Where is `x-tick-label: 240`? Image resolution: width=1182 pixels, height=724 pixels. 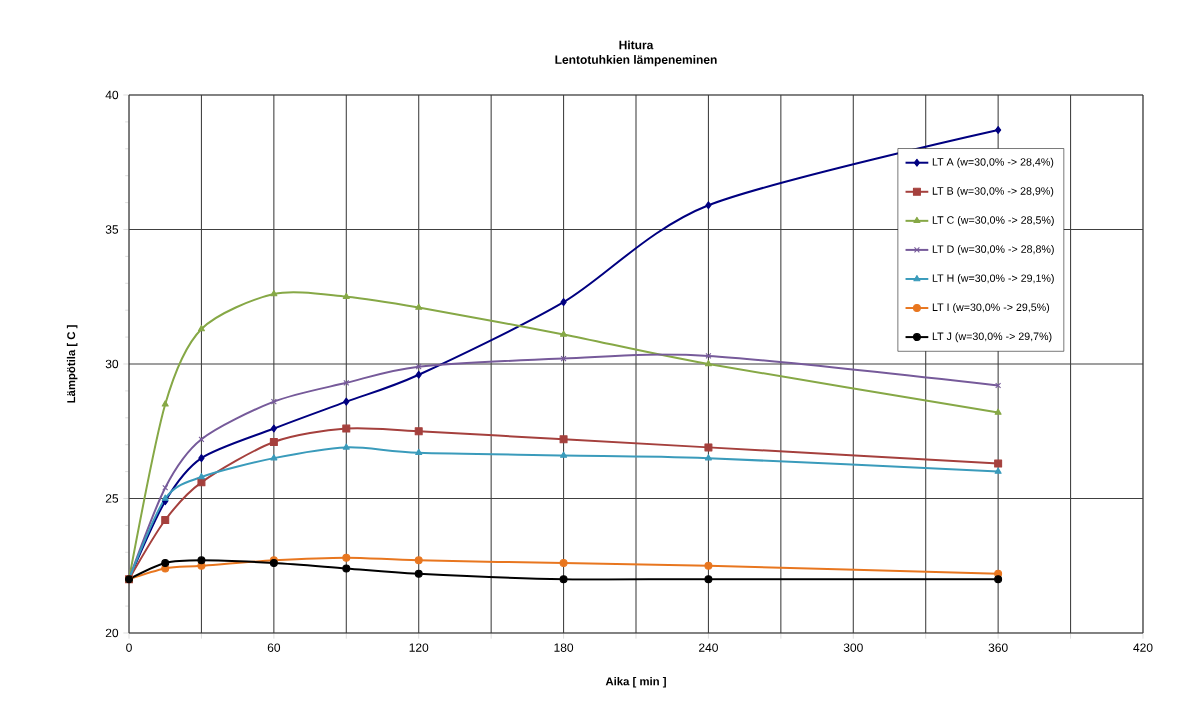 x-tick-label: 240 is located at coordinates (708, 647).